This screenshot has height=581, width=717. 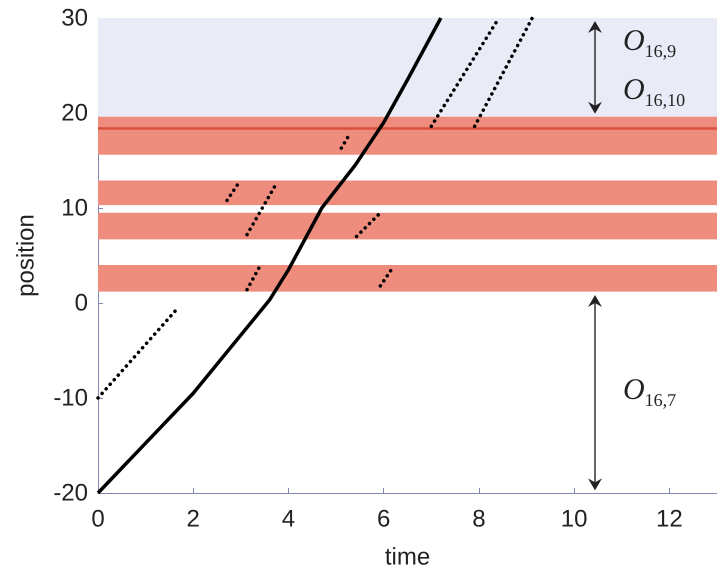 I want to click on x-tick-label: 4, so click(x=289, y=519).